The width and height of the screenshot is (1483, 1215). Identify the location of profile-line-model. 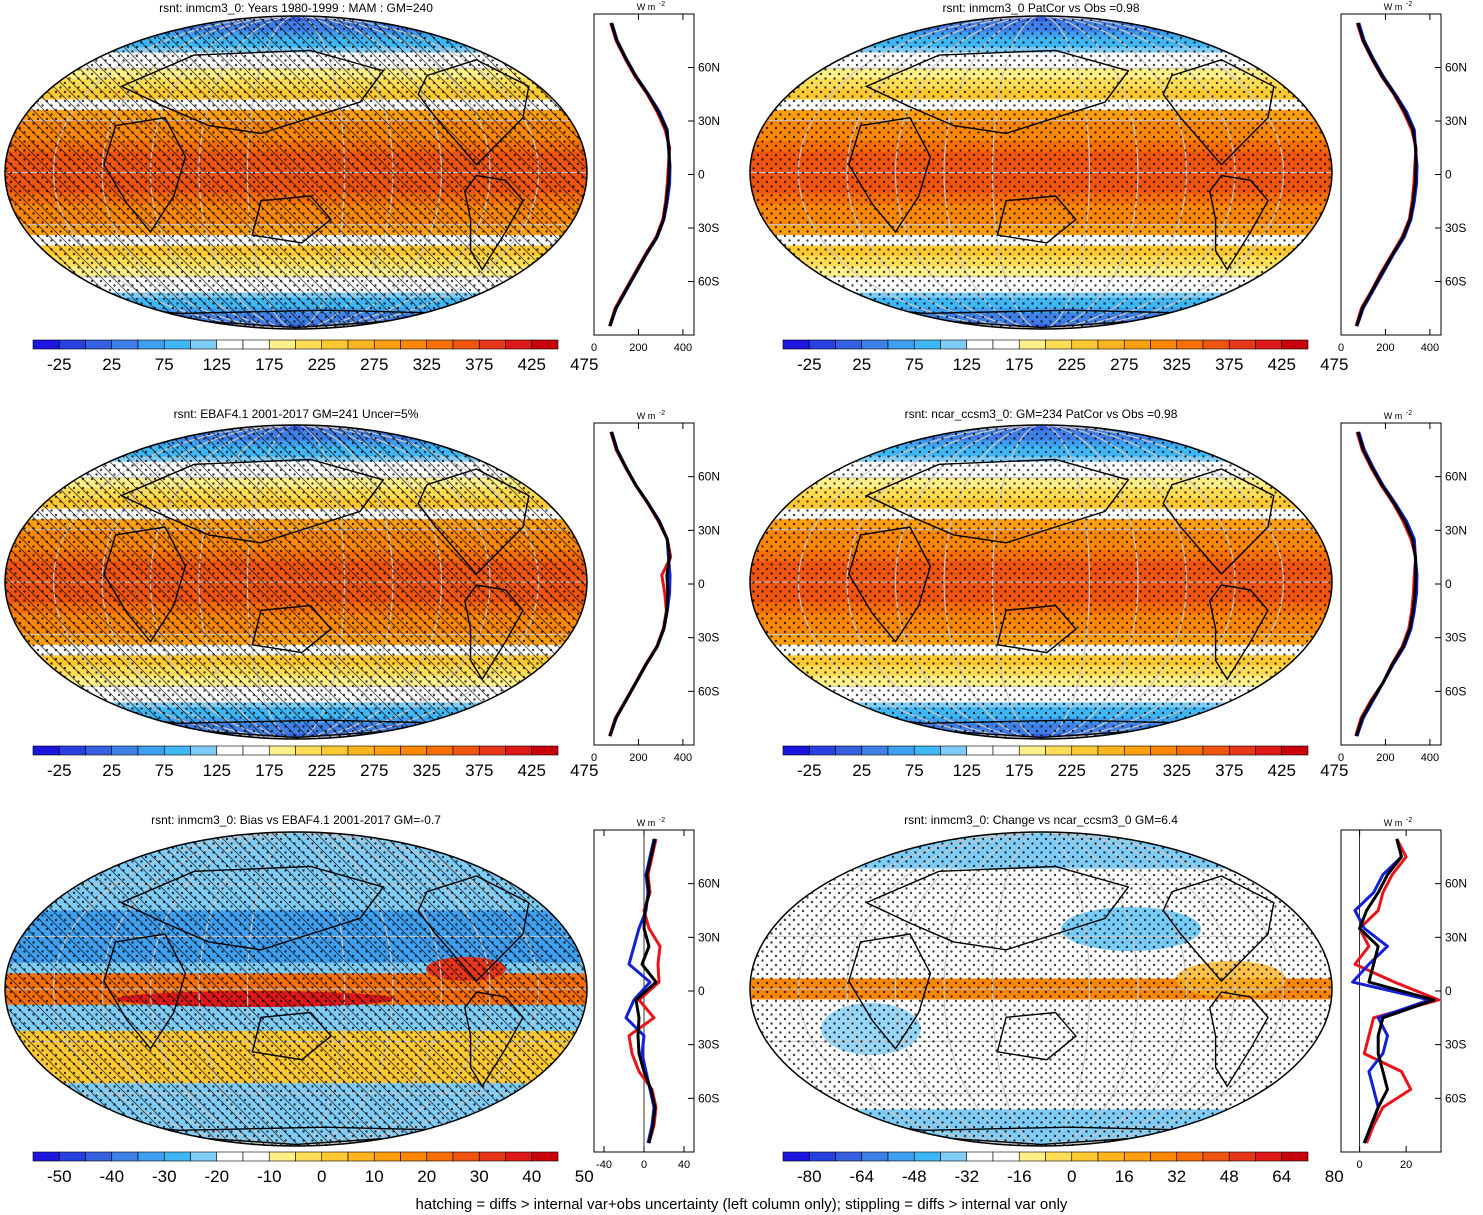
(1397, 991).